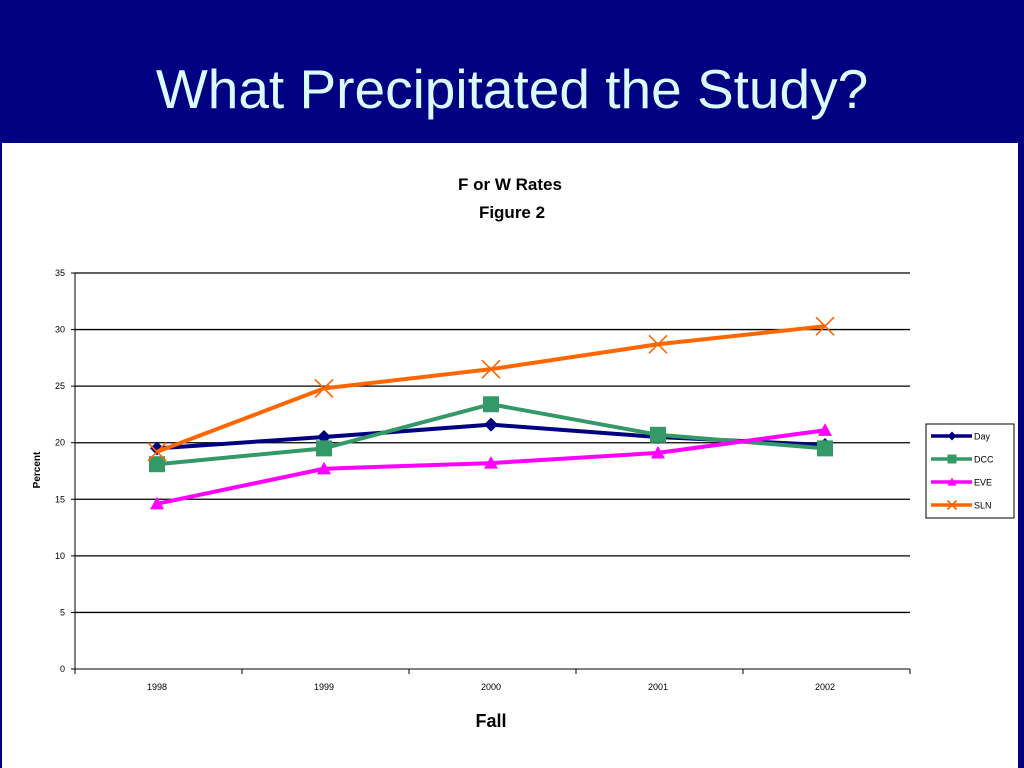 This screenshot has width=1024, height=768. What do you see at coordinates (983, 483) in the screenshot?
I see `legend-label: EVE` at bounding box center [983, 483].